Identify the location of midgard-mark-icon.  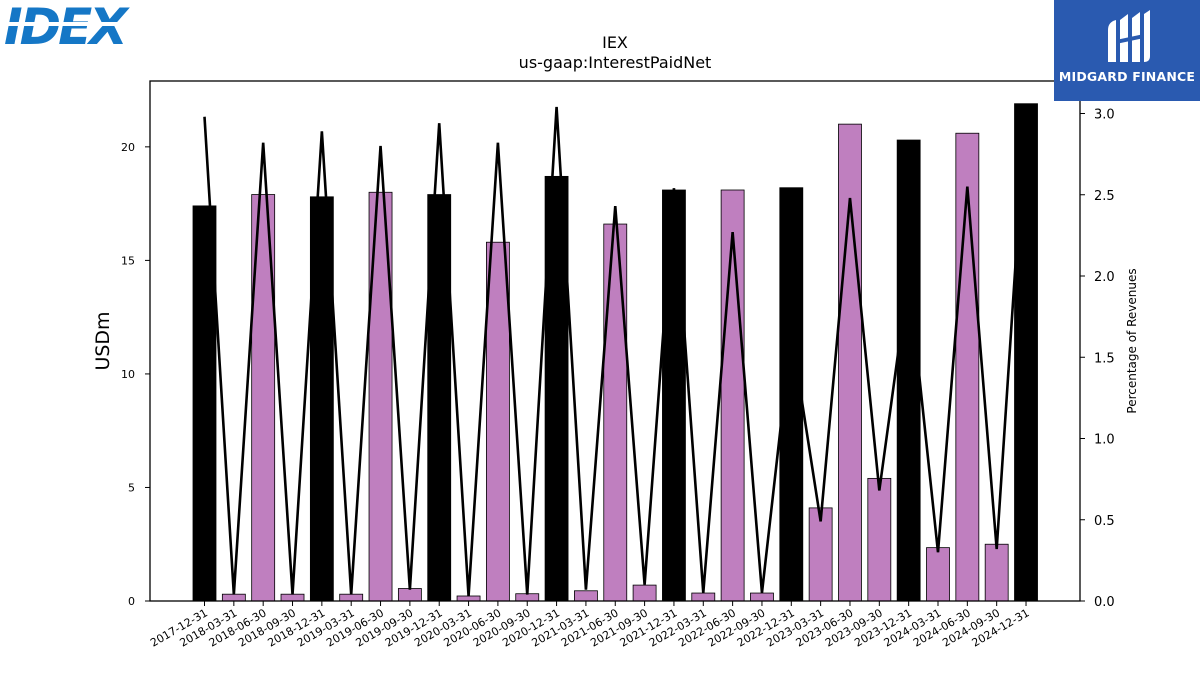
(1129, 36).